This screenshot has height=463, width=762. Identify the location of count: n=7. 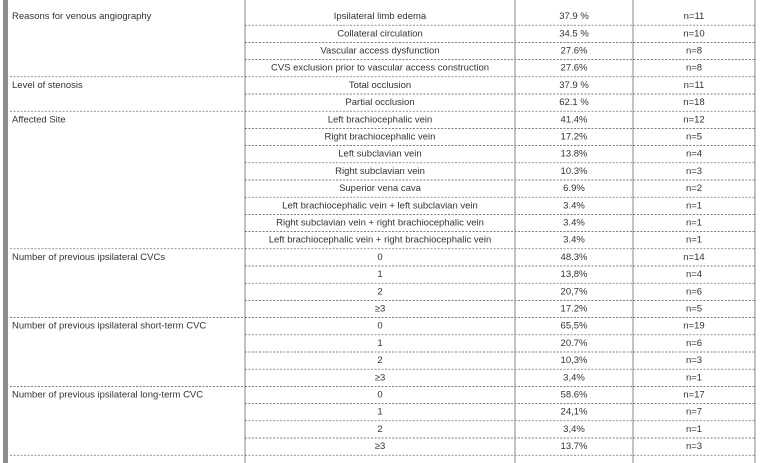
(694, 412).